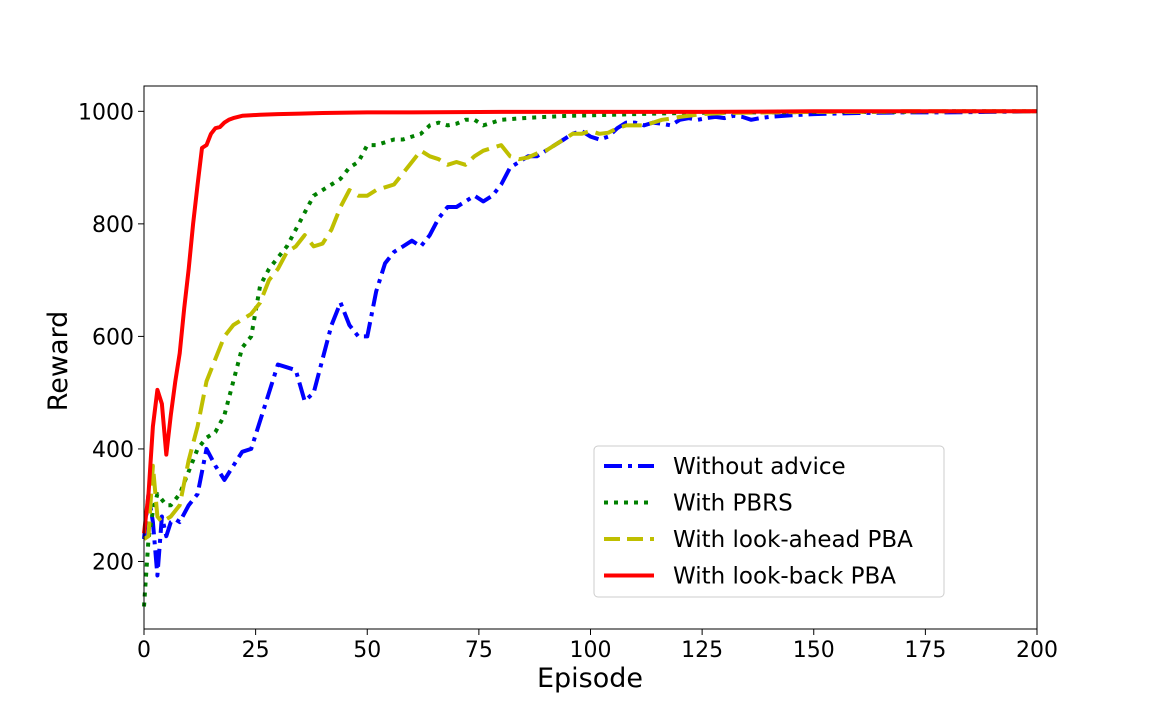  Describe the element at coordinates (106, 112) in the screenshot. I see `y-tick-label: 1000` at that location.